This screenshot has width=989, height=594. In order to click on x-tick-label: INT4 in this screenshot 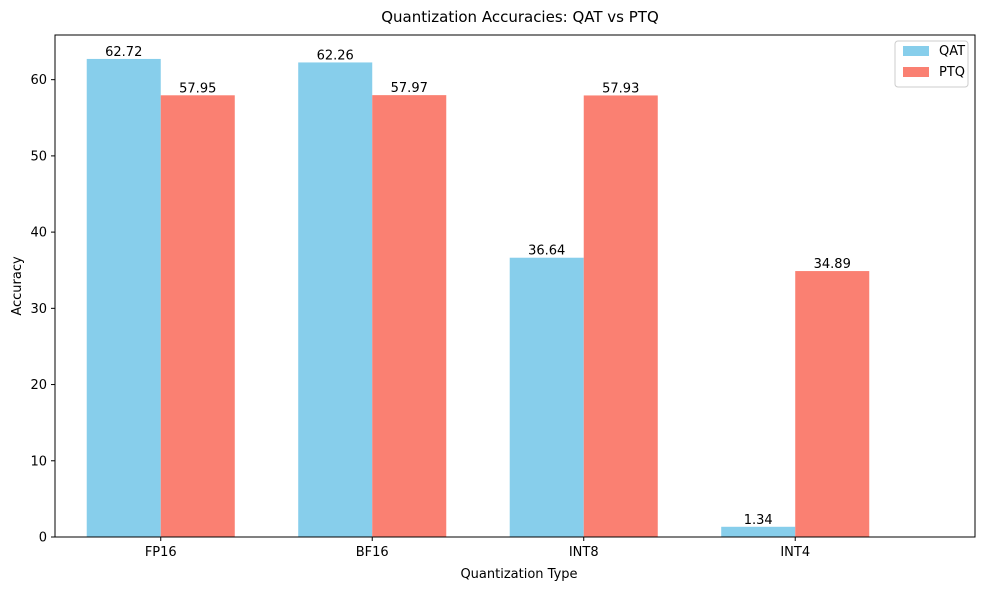, I will do `click(795, 552)`.